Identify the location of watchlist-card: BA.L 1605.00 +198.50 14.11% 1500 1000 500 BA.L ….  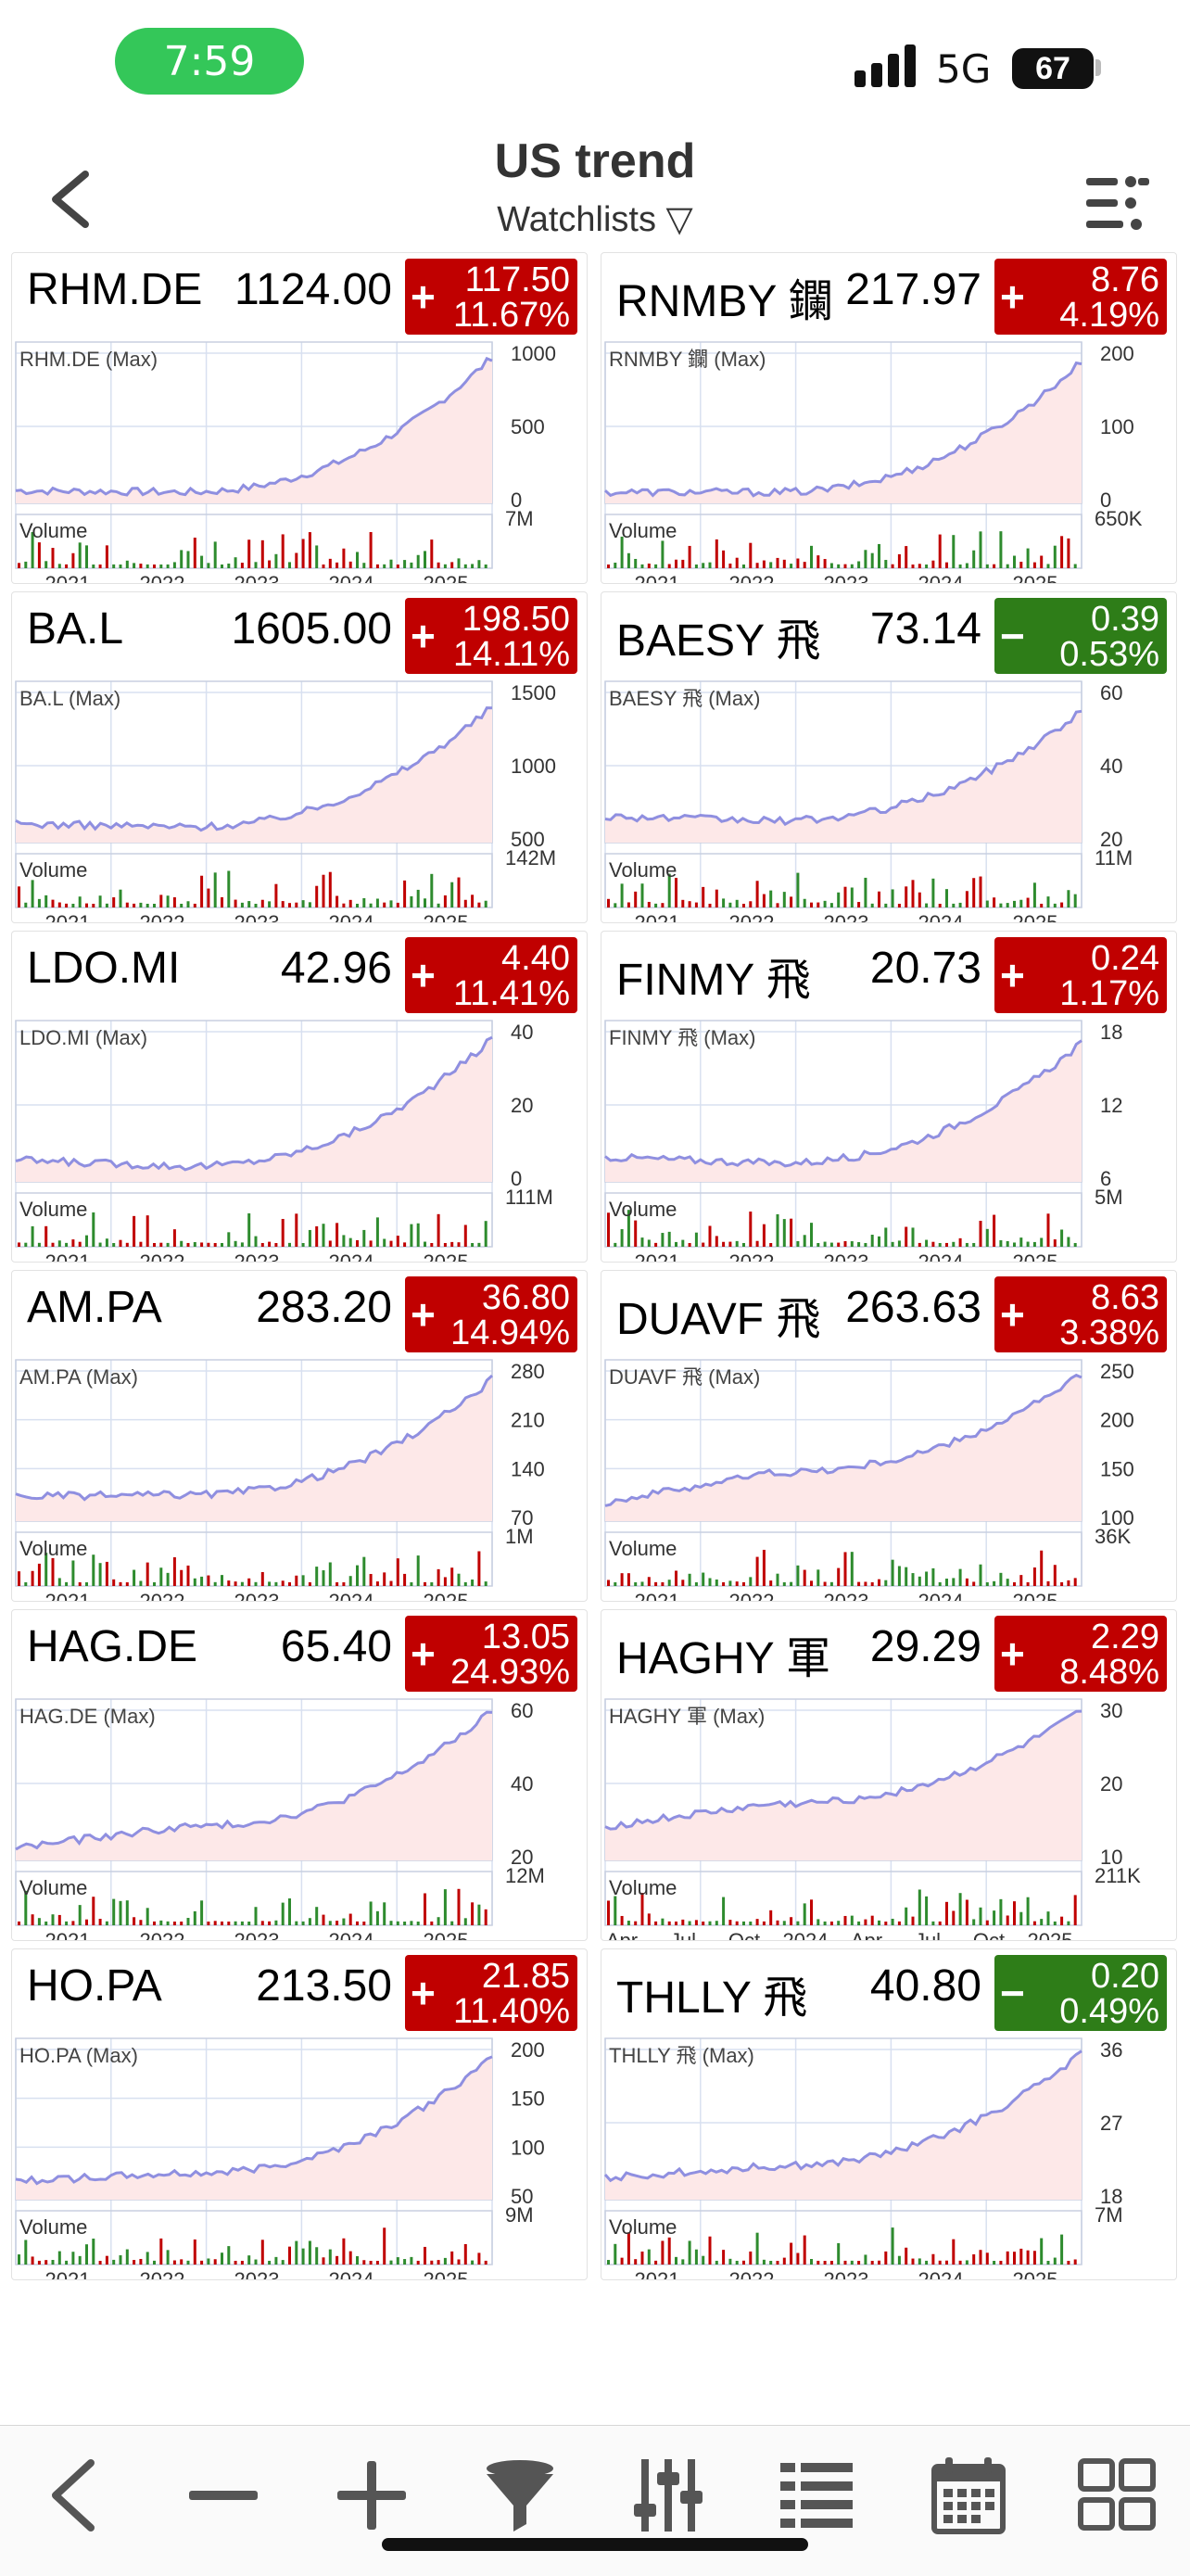
(299, 757).